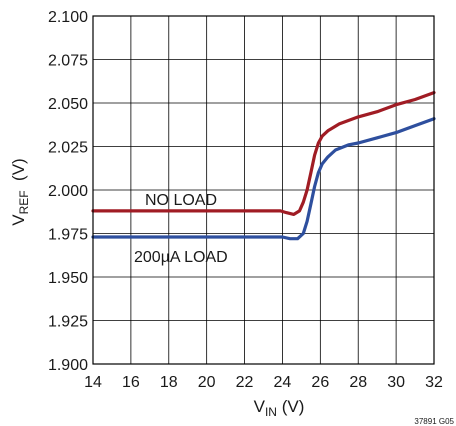  What do you see at coordinates (68, 17) in the screenshot?
I see `y-tick-label: 2.100` at bounding box center [68, 17].